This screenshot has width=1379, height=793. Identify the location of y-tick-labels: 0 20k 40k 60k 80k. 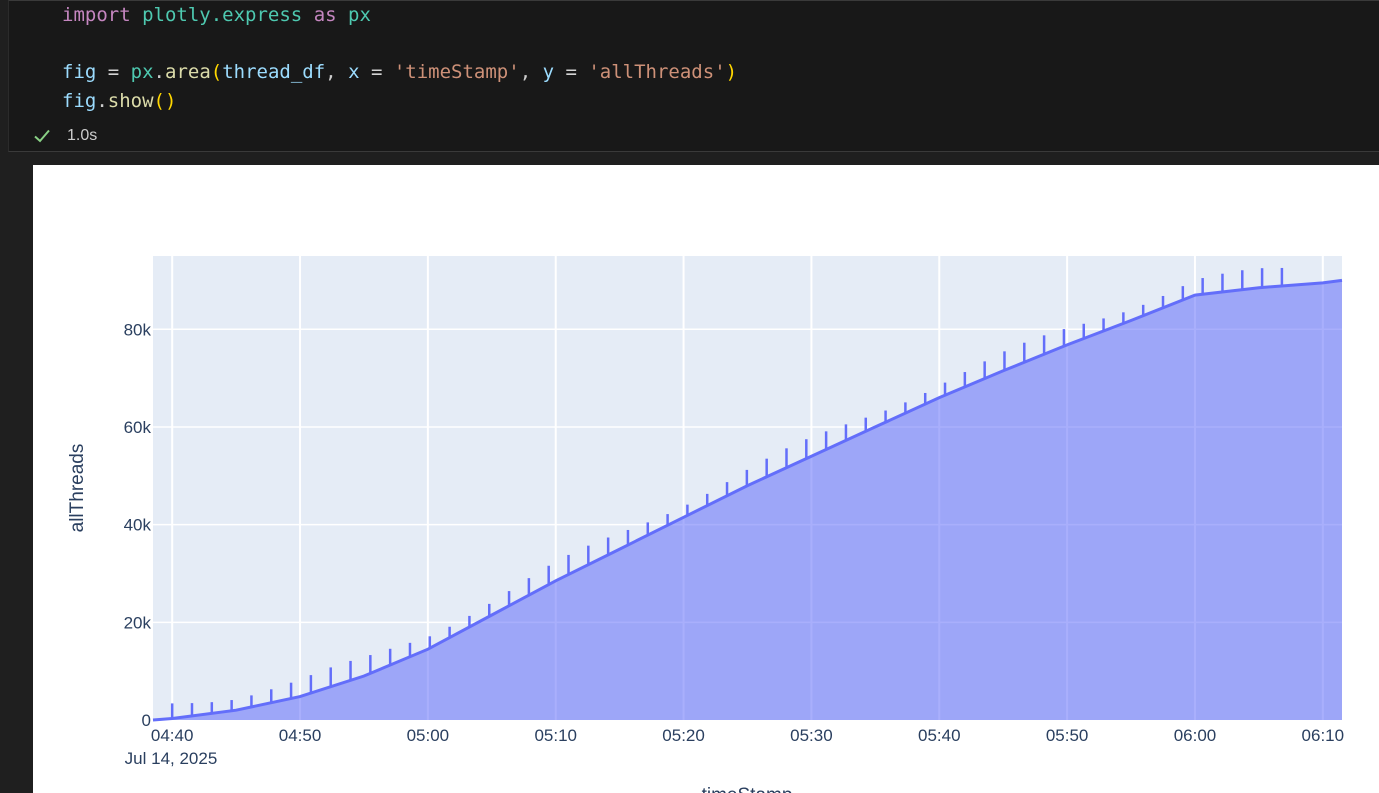
(138, 525).